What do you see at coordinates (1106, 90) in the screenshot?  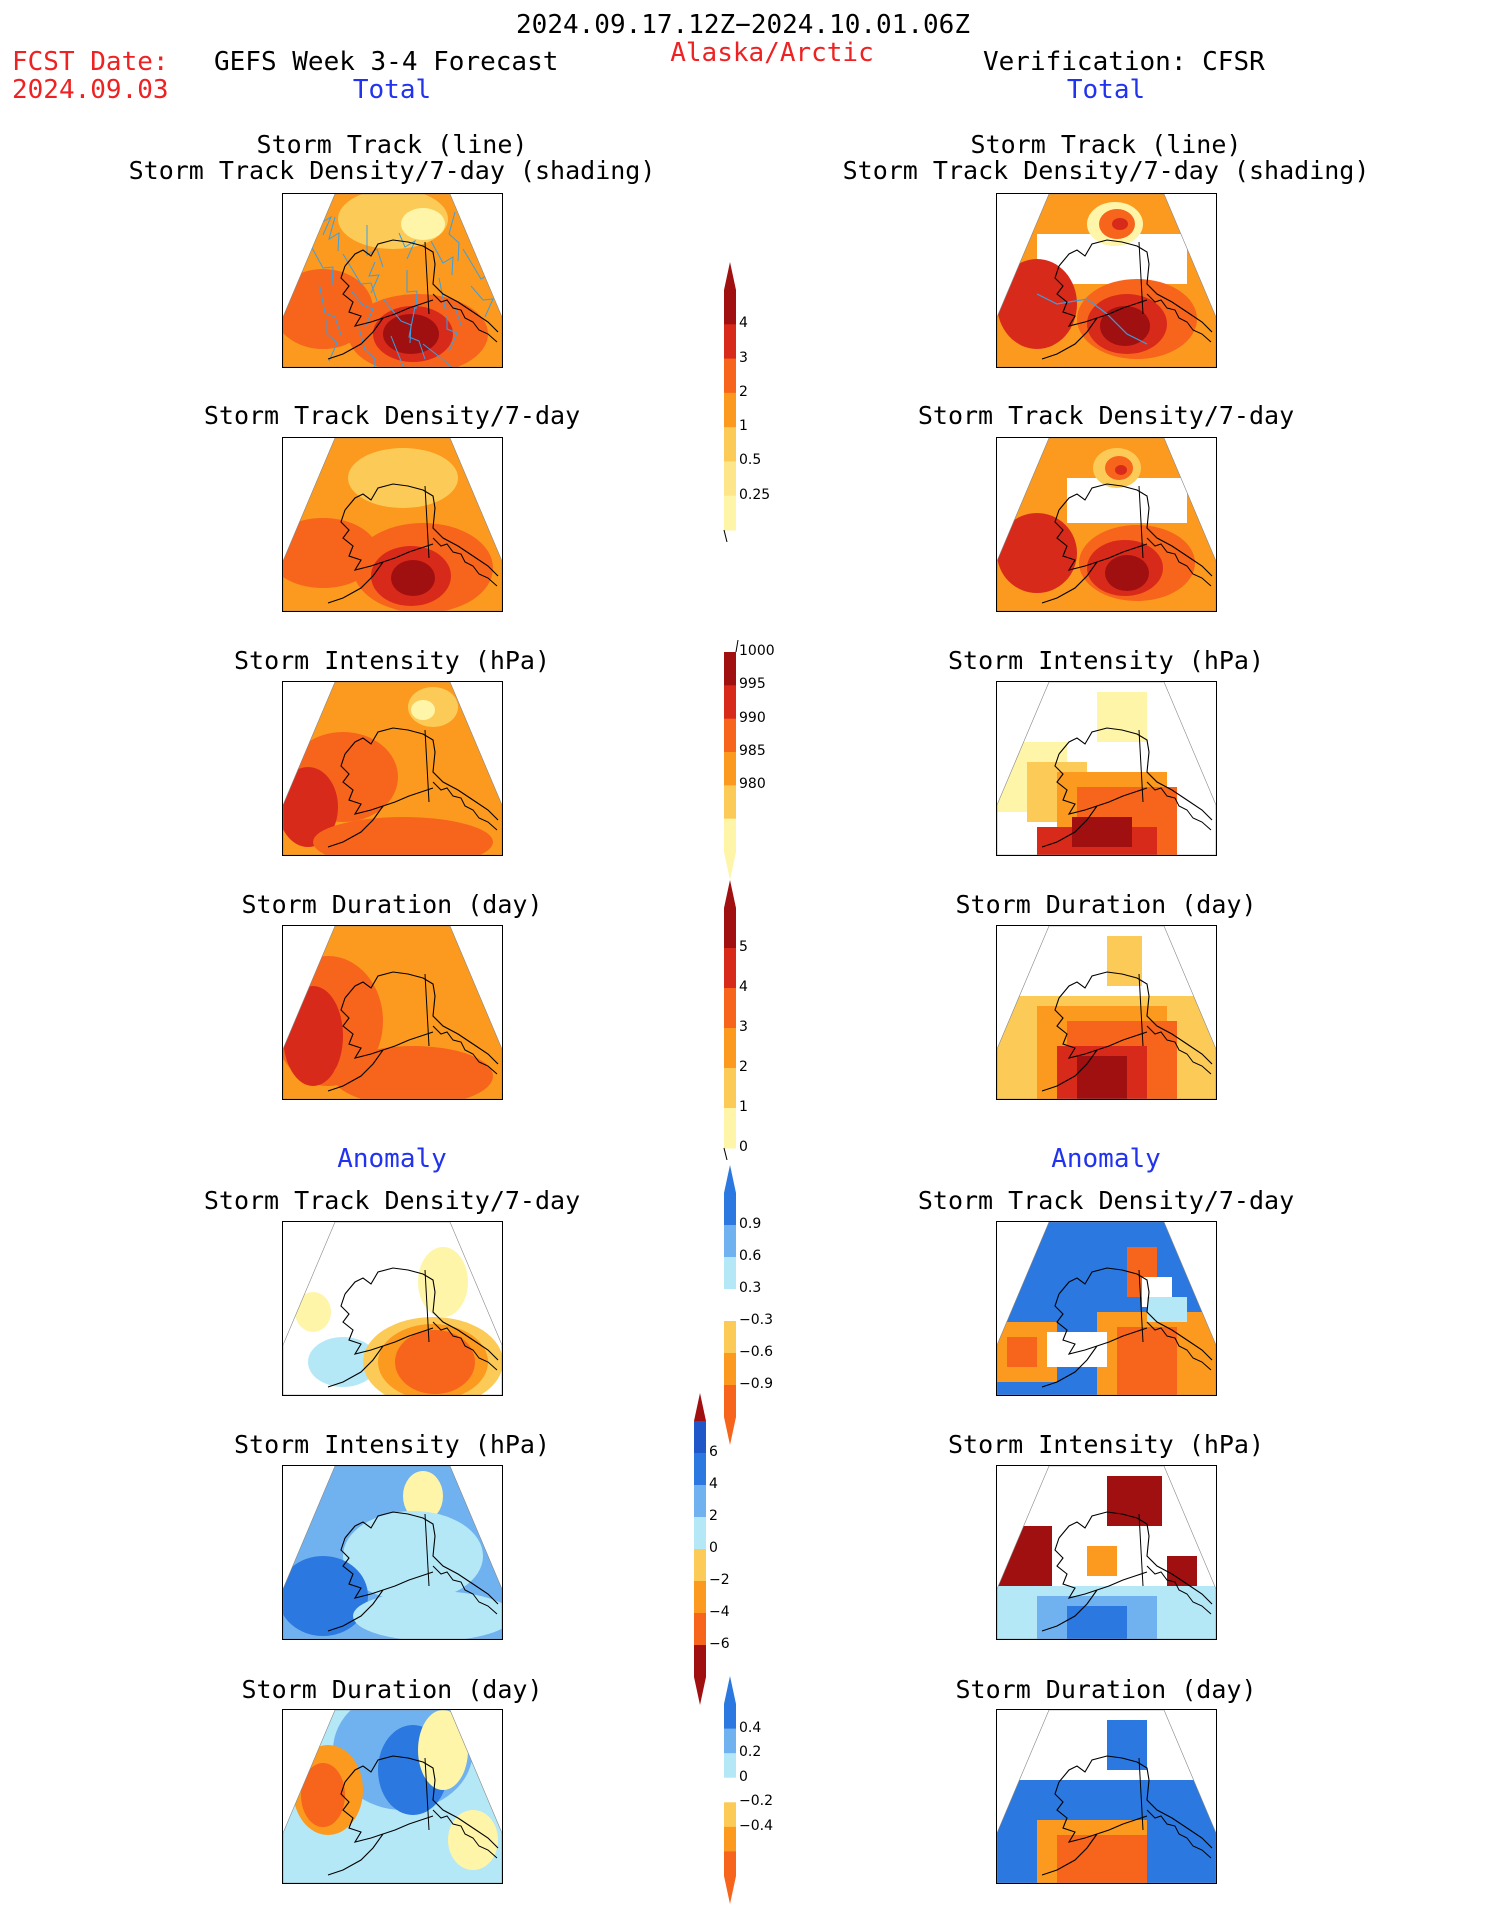 I see `right-total-label: Total` at bounding box center [1106, 90].